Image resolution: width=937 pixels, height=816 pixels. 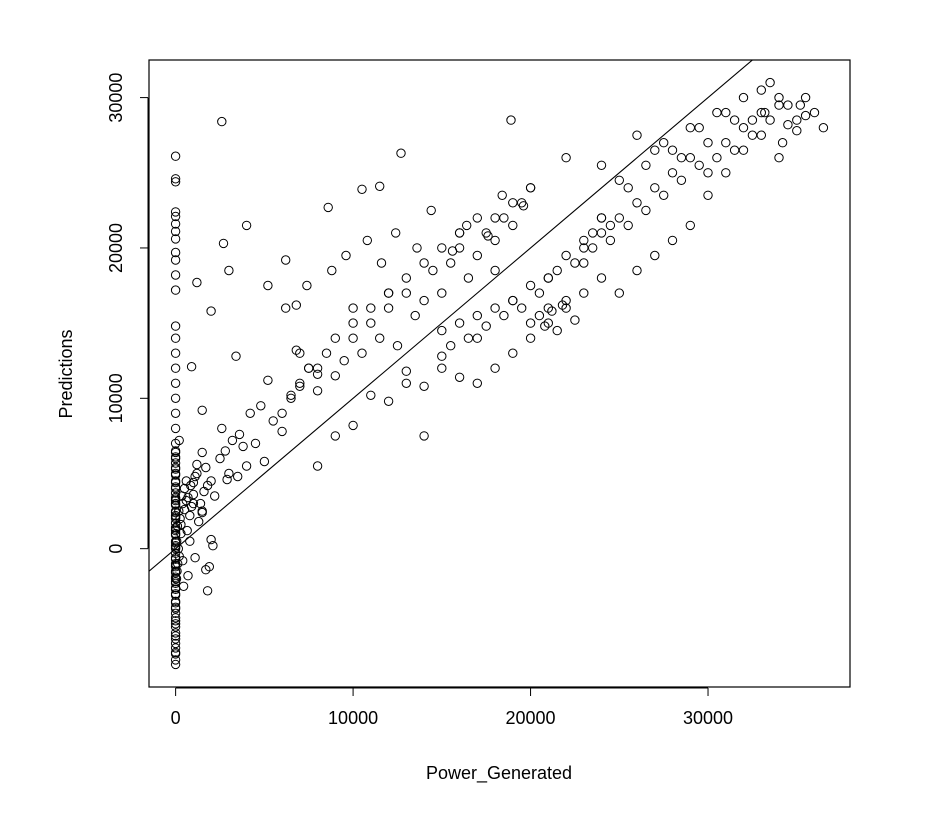 I want to click on x-tick-label: 0, so click(x=176, y=718).